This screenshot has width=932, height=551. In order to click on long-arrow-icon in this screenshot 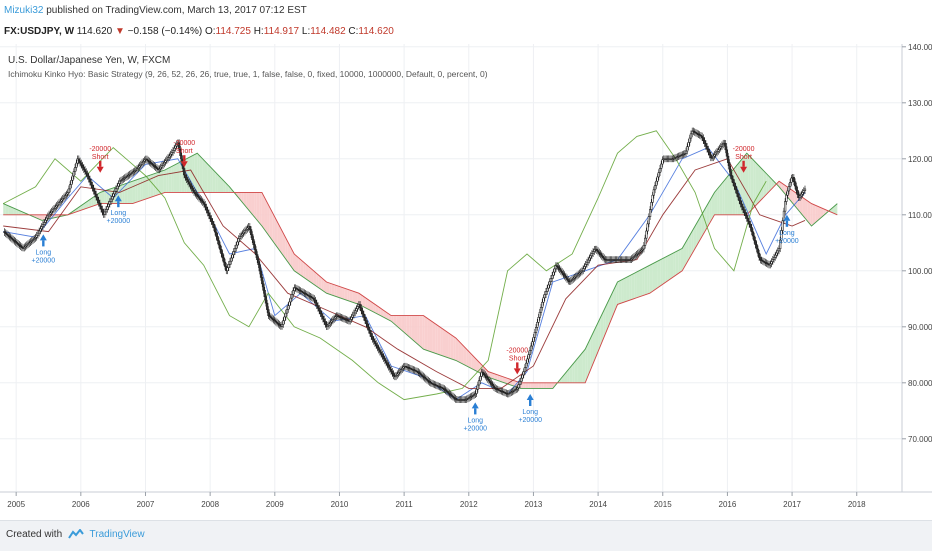, I will do `click(475, 405)`.